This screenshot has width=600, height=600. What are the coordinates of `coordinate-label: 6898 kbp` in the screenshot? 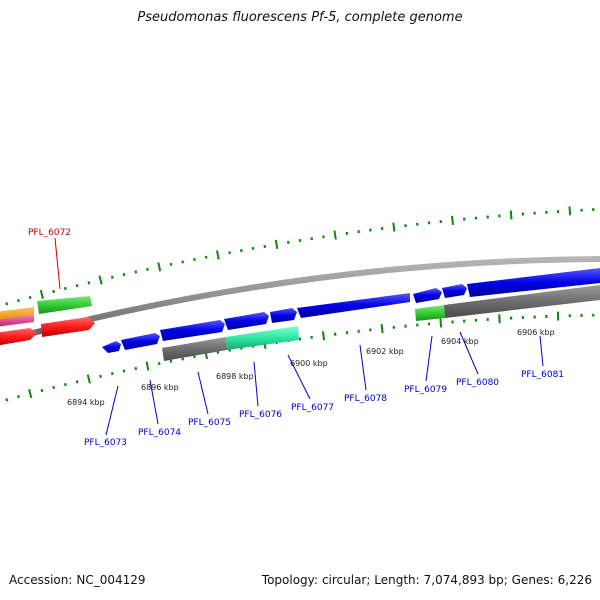 It's located at (235, 376).